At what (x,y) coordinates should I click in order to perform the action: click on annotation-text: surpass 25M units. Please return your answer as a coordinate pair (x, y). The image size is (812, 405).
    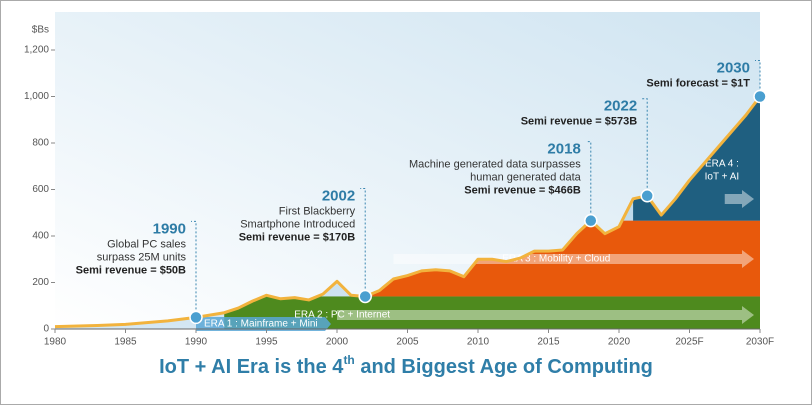
    Looking at the image, I should click on (142, 257).